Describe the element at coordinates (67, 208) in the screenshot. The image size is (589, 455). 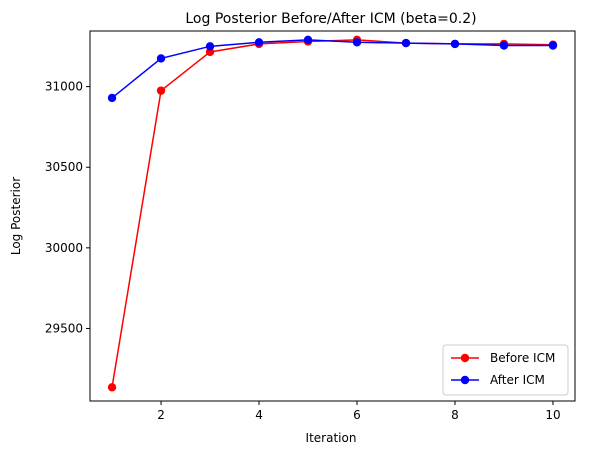
I see `y-axis: 29500 30000 30500 31000` at that location.